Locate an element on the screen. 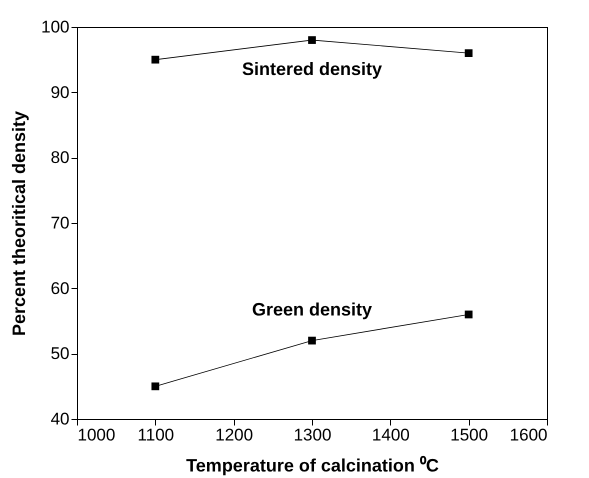 Image resolution: width=589 pixels, height=478 pixels. y-tick-label: 80 is located at coordinates (60, 158).